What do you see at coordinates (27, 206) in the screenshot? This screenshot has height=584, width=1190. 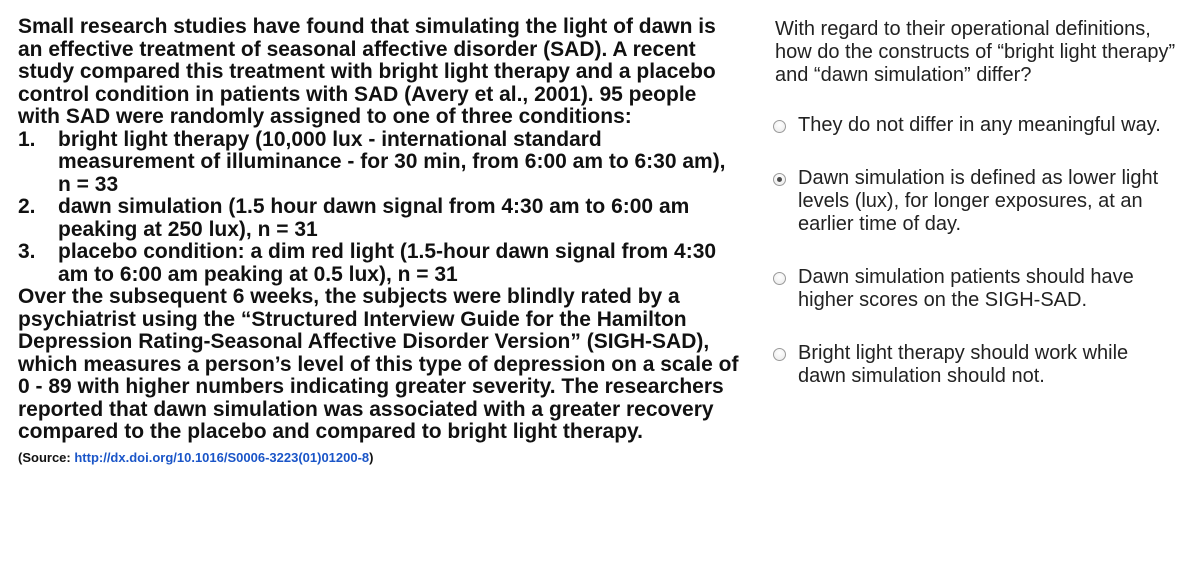 I see `condition-number: 2.` at bounding box center [27, 206].